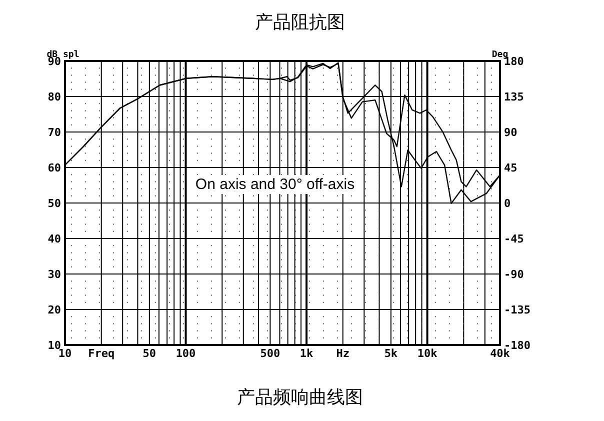  What do you see at coordinates (300, 397) in the screenshot?
I see `text: 产品频响曲线图` at bounding box center [300, 397].